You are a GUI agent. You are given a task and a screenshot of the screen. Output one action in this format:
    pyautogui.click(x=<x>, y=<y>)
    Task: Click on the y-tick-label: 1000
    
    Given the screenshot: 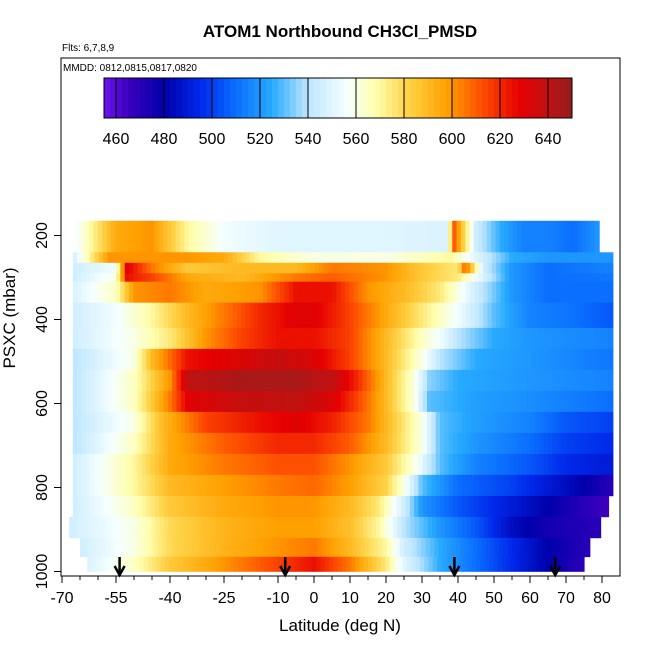 What is the action you would take?
    pyautogui.click(x=42, y=572)
    